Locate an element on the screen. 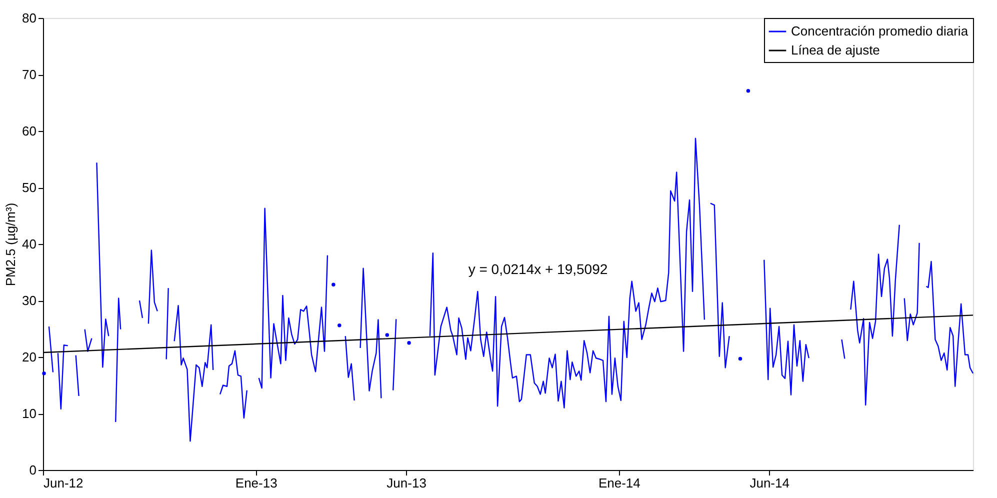 The width and height of the screenshot is (997, 498). y-tick-label: 70 is located at coordinates (29, 74).